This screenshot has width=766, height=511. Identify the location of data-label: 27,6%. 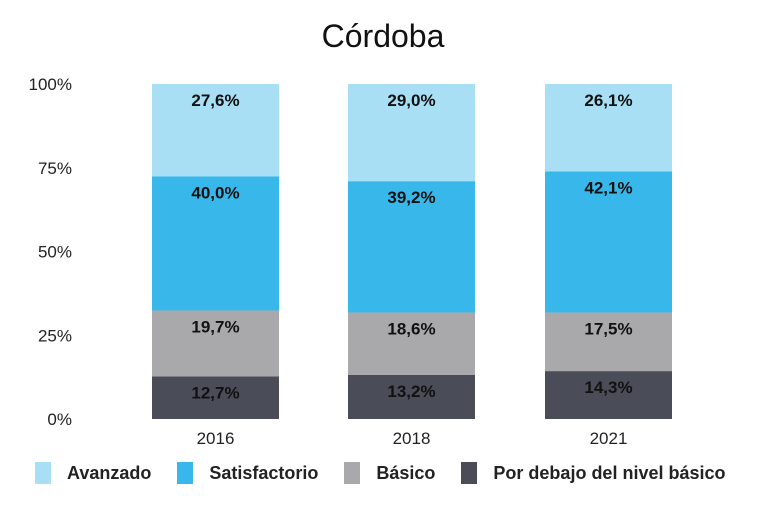
(215, 100).